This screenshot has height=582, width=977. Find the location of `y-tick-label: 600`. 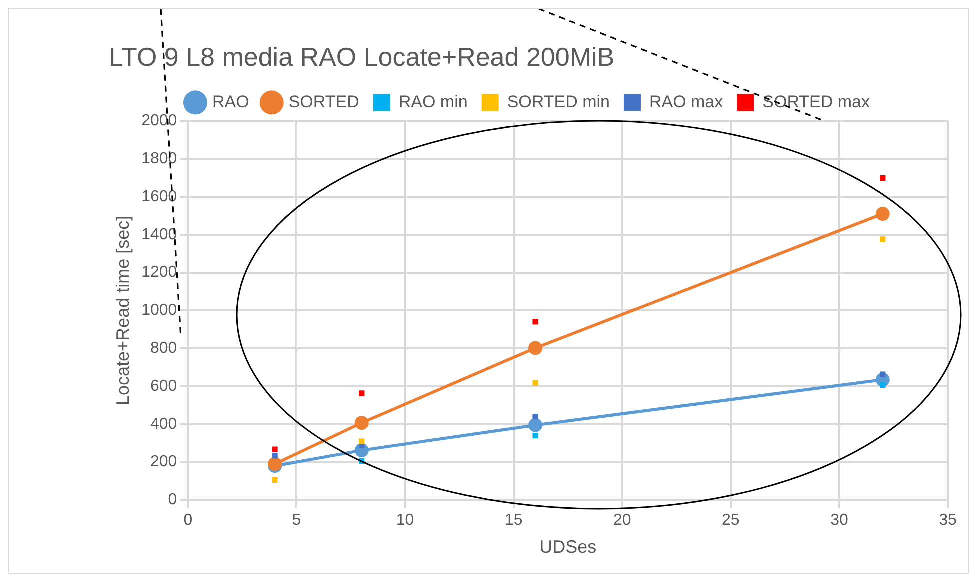

y-tick-label: 600 is located at coordinates (164, 386).